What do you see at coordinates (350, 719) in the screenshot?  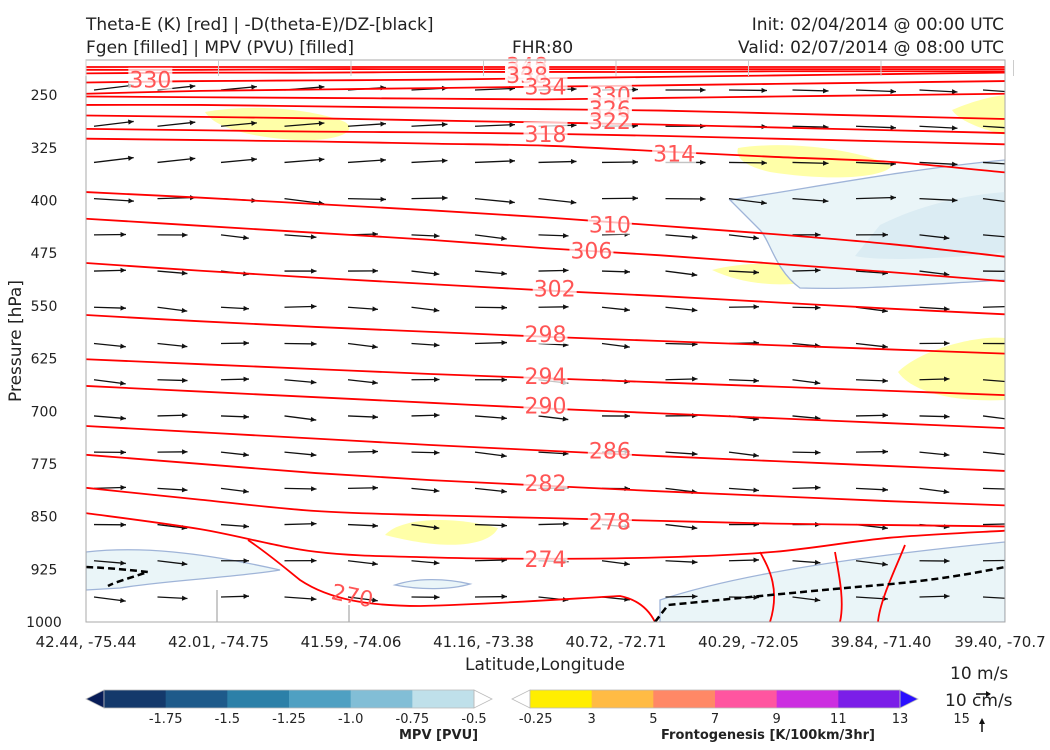 I see `colorbar-tick-label: -1.0` at bounding box center [350, 719].